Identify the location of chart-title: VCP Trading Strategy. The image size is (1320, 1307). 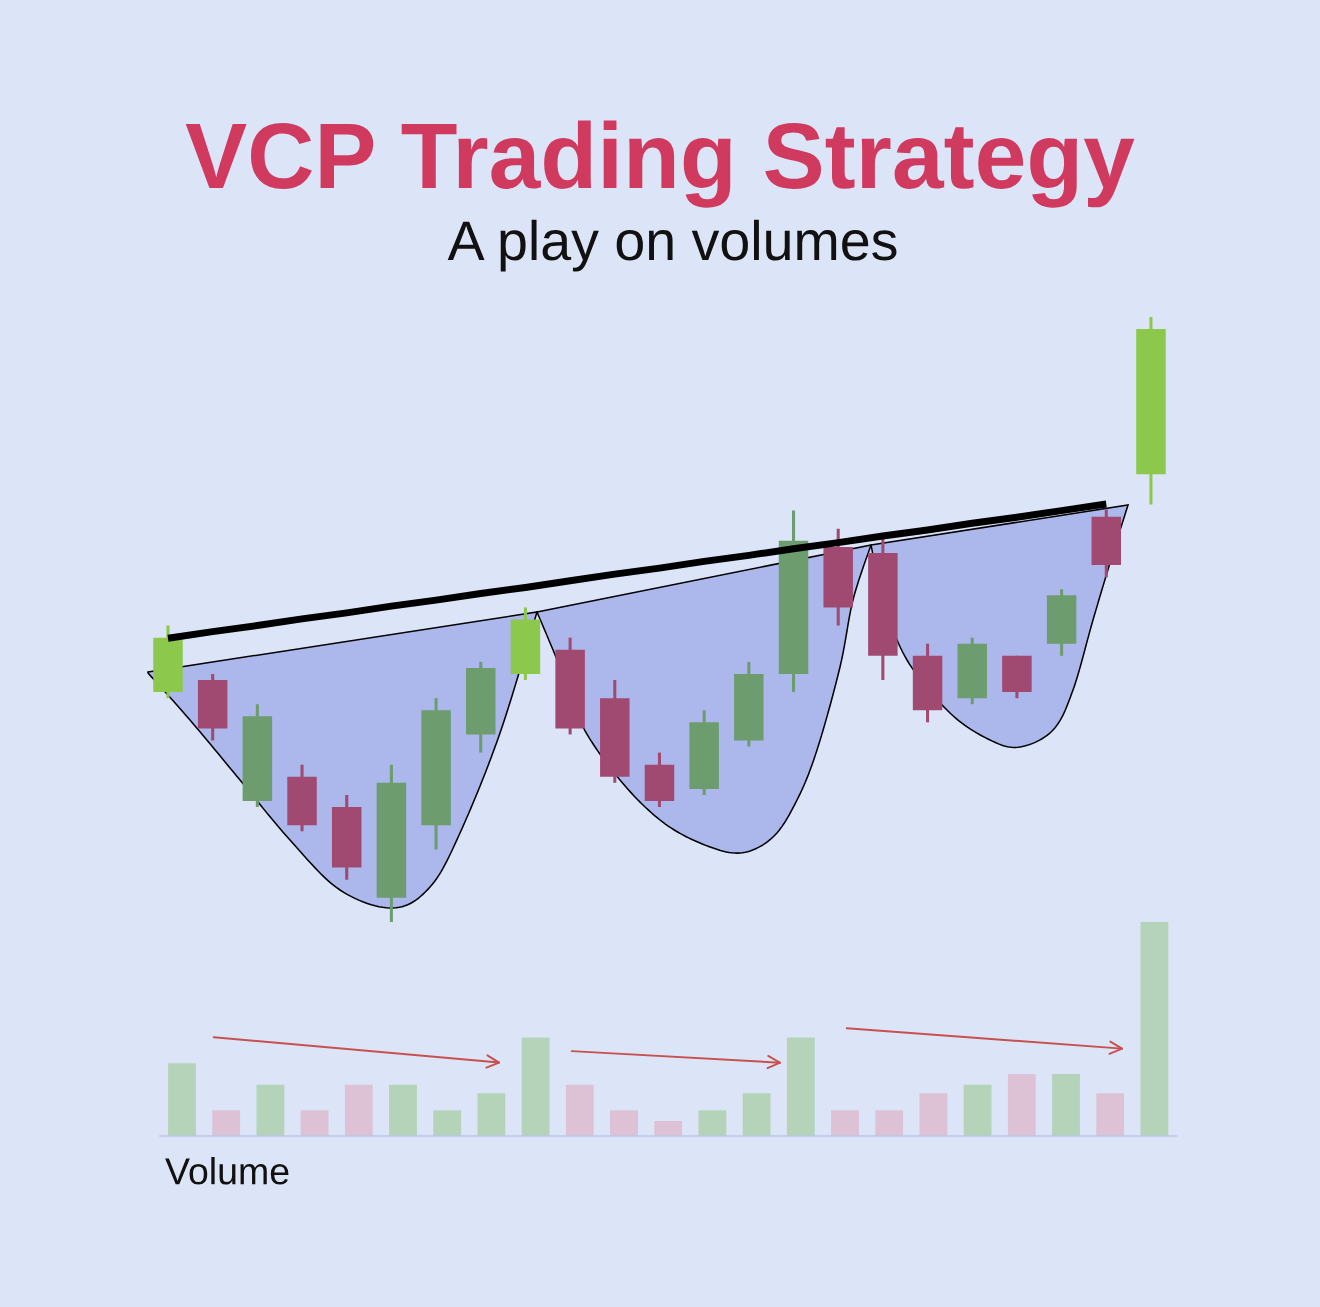
(660, 164).